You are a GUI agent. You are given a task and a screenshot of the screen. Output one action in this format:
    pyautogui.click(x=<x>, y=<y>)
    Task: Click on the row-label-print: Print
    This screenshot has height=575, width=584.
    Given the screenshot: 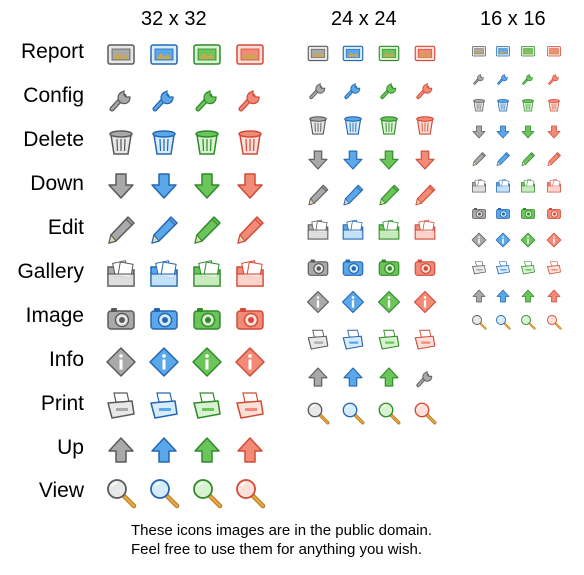 What is the action you would take?
    pyautogui.click(x=62, y=403)
    